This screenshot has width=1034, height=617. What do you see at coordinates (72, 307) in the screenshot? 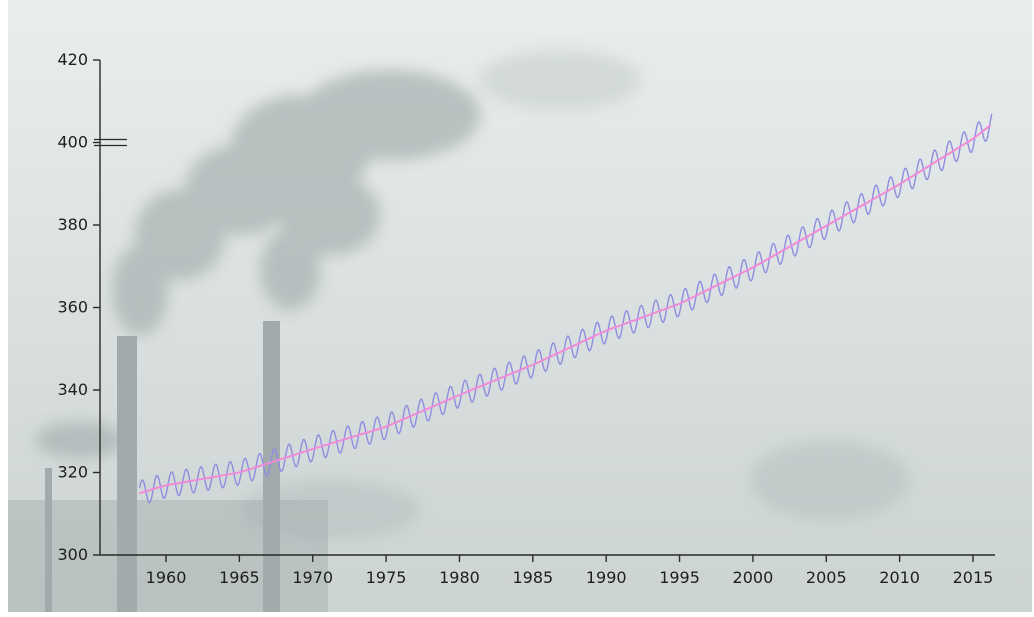
I see `y-tick-label: 360` at bounding box center [72, 307].